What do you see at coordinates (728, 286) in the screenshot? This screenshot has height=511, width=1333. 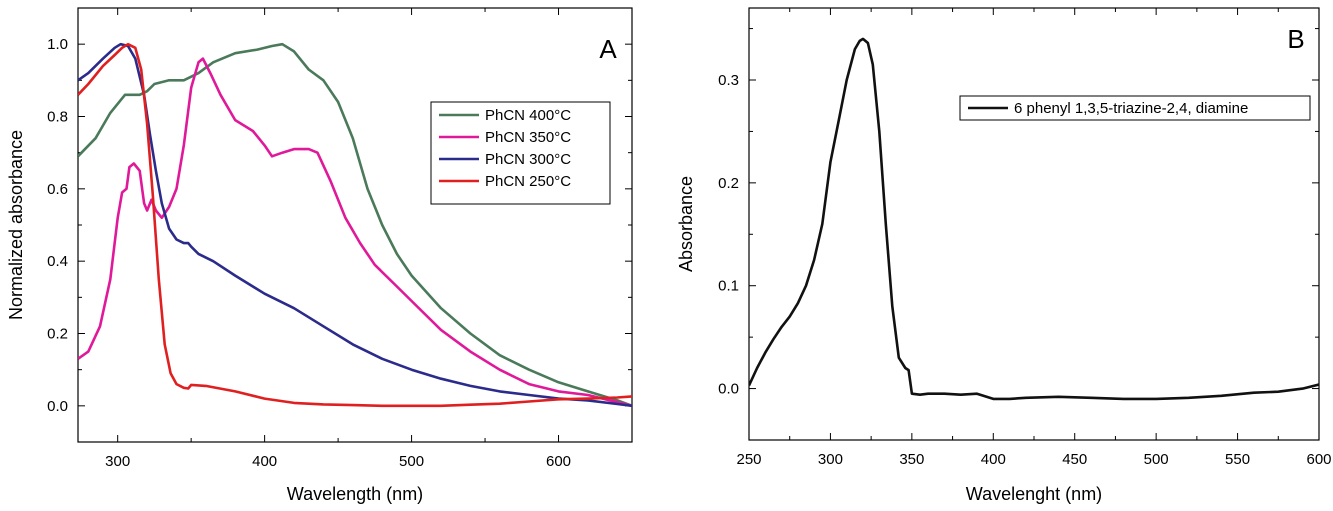 I see `y-tick-label: 0.1` at bounding box center [728, 286].